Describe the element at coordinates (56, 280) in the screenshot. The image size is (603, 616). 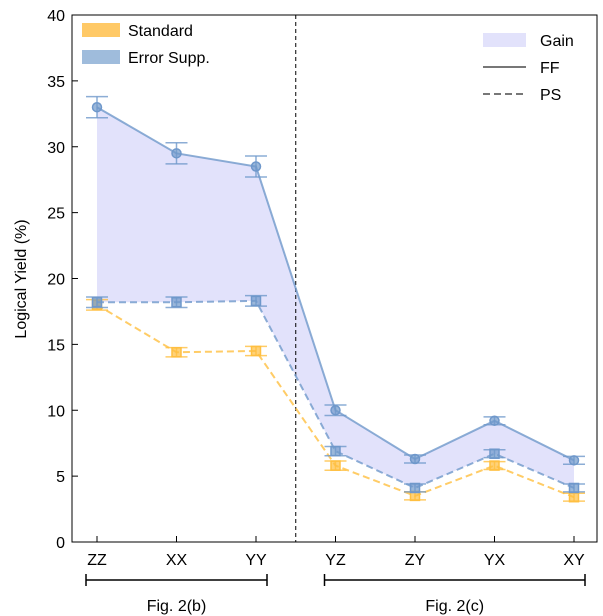
I see `y-tick-label: 20` at that location.